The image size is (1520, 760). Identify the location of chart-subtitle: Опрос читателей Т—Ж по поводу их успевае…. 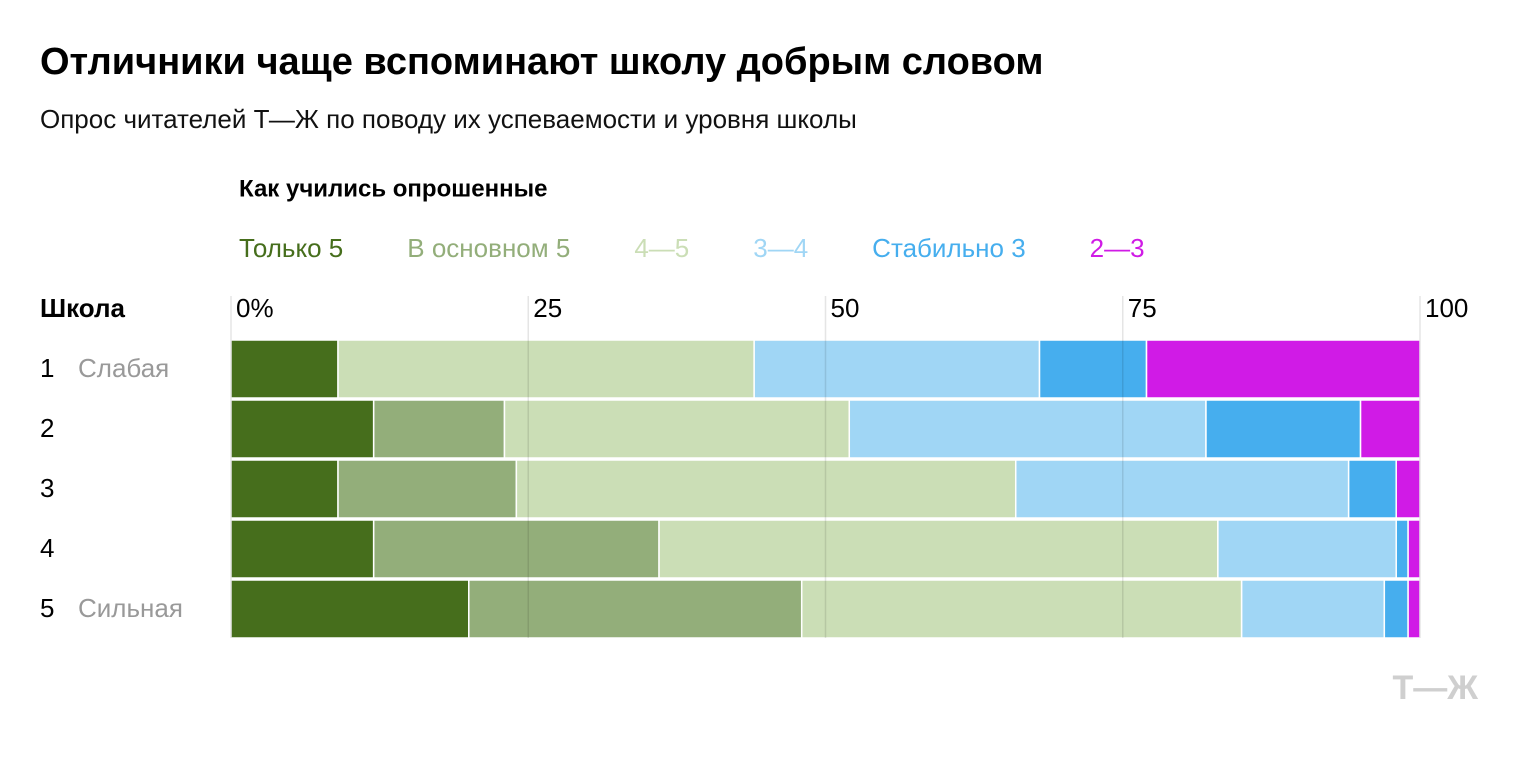
(448, 119).